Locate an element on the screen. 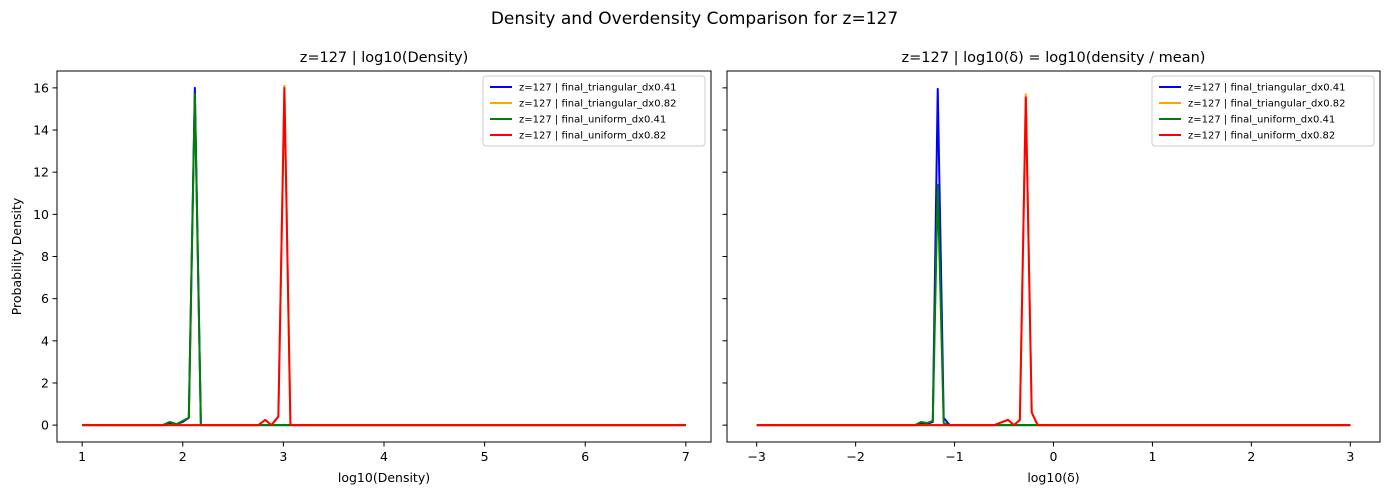 This screenshot has width=1389, height=499. x-axis-label: log10(Density) is located at coordinates (384, 477).